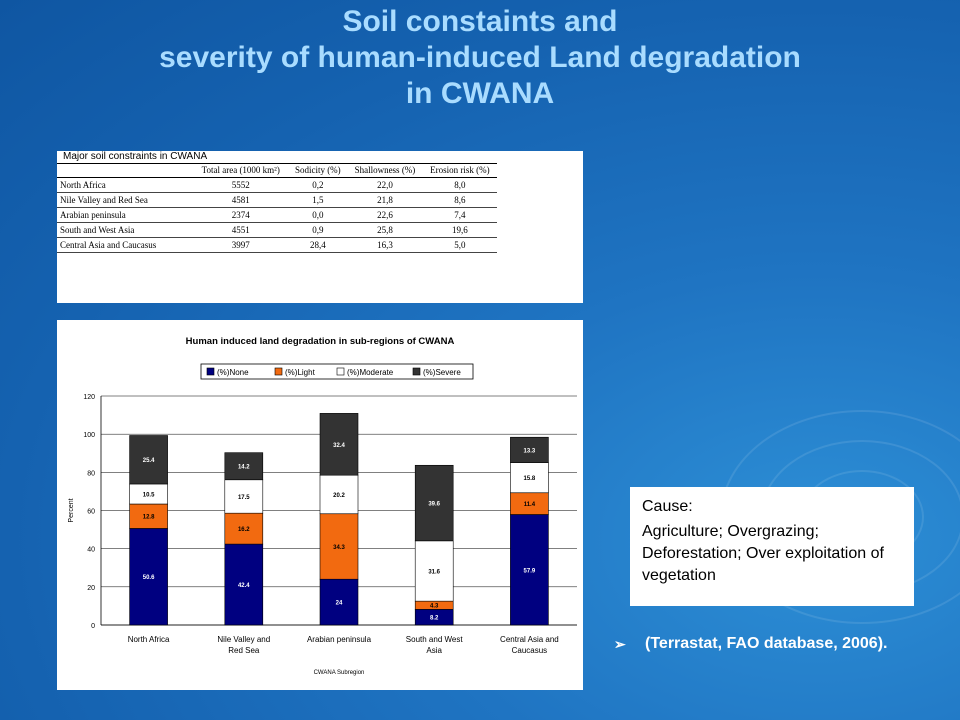  Describe the element at coordinates (530, 451) in the screenshot. I see `data-label: 13.3` at that location.